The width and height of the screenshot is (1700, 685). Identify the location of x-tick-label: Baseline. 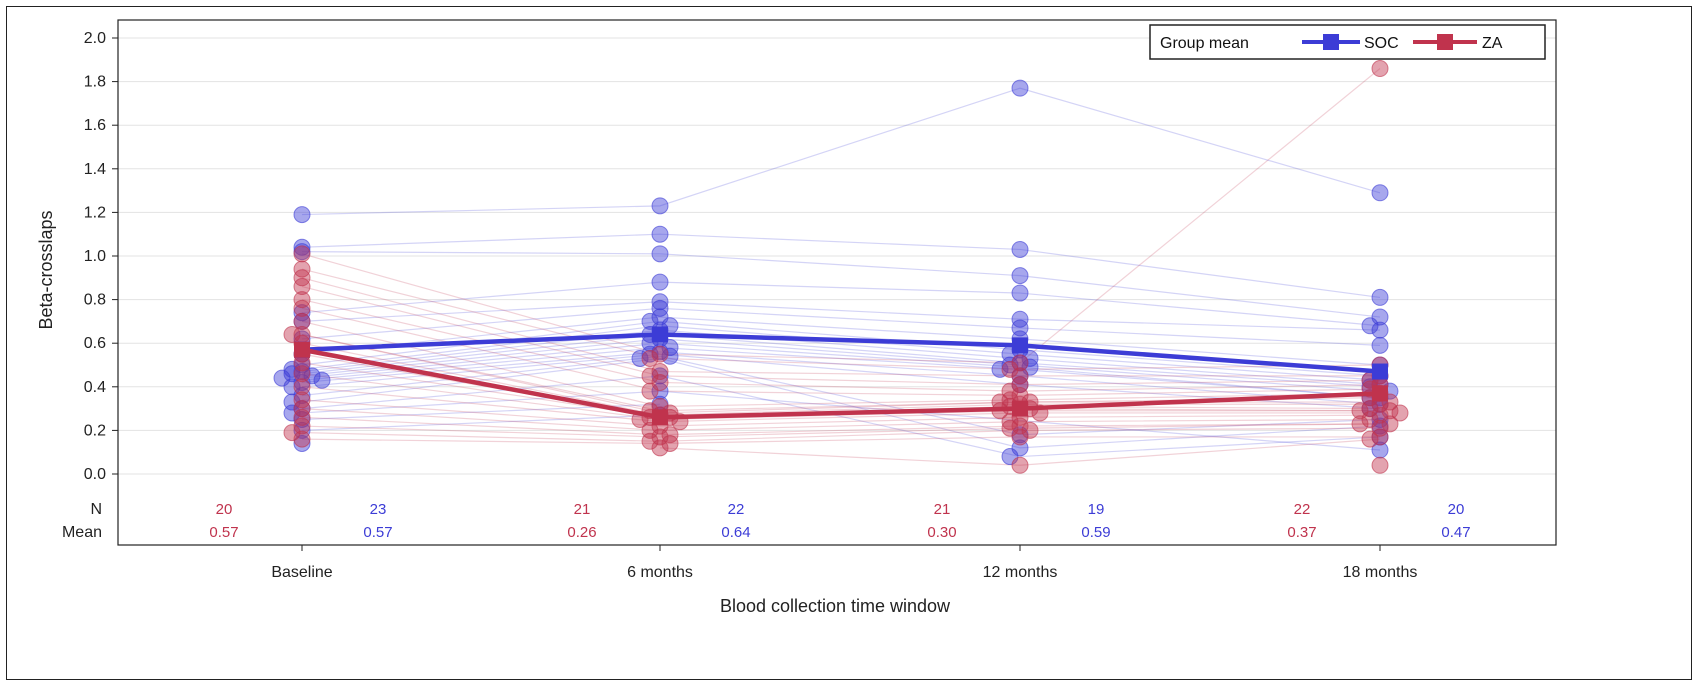
(301, 572).